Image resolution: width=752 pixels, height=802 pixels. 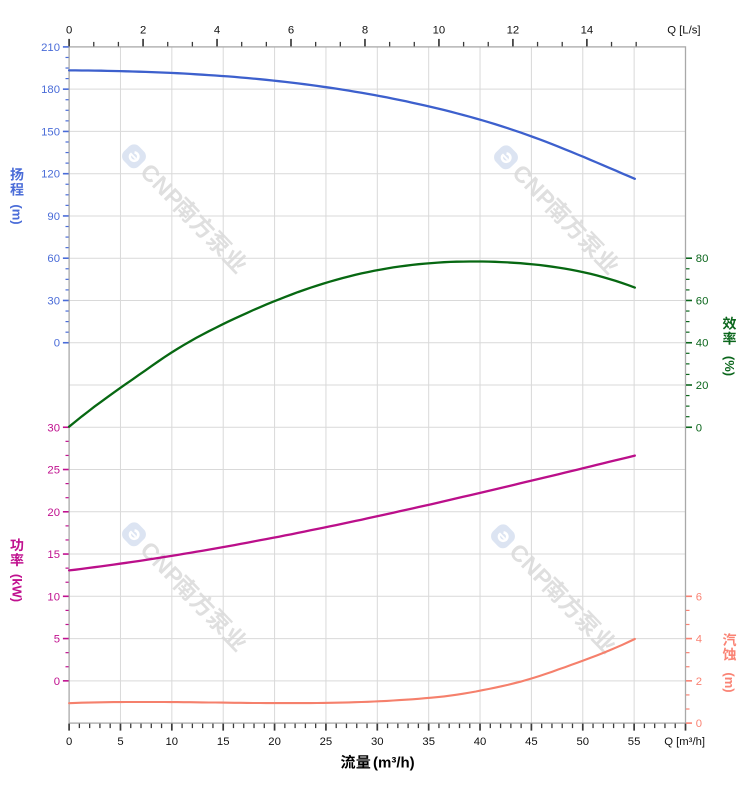 I want to click on svg-text: Q [L/s], so click(x=683, y=31).